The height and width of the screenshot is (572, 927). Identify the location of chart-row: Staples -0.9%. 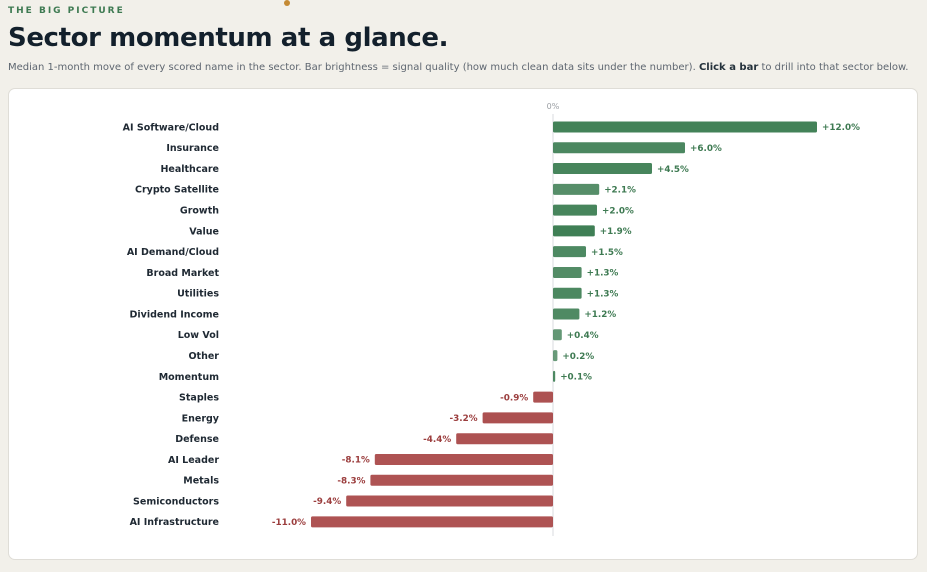
(366, 397).